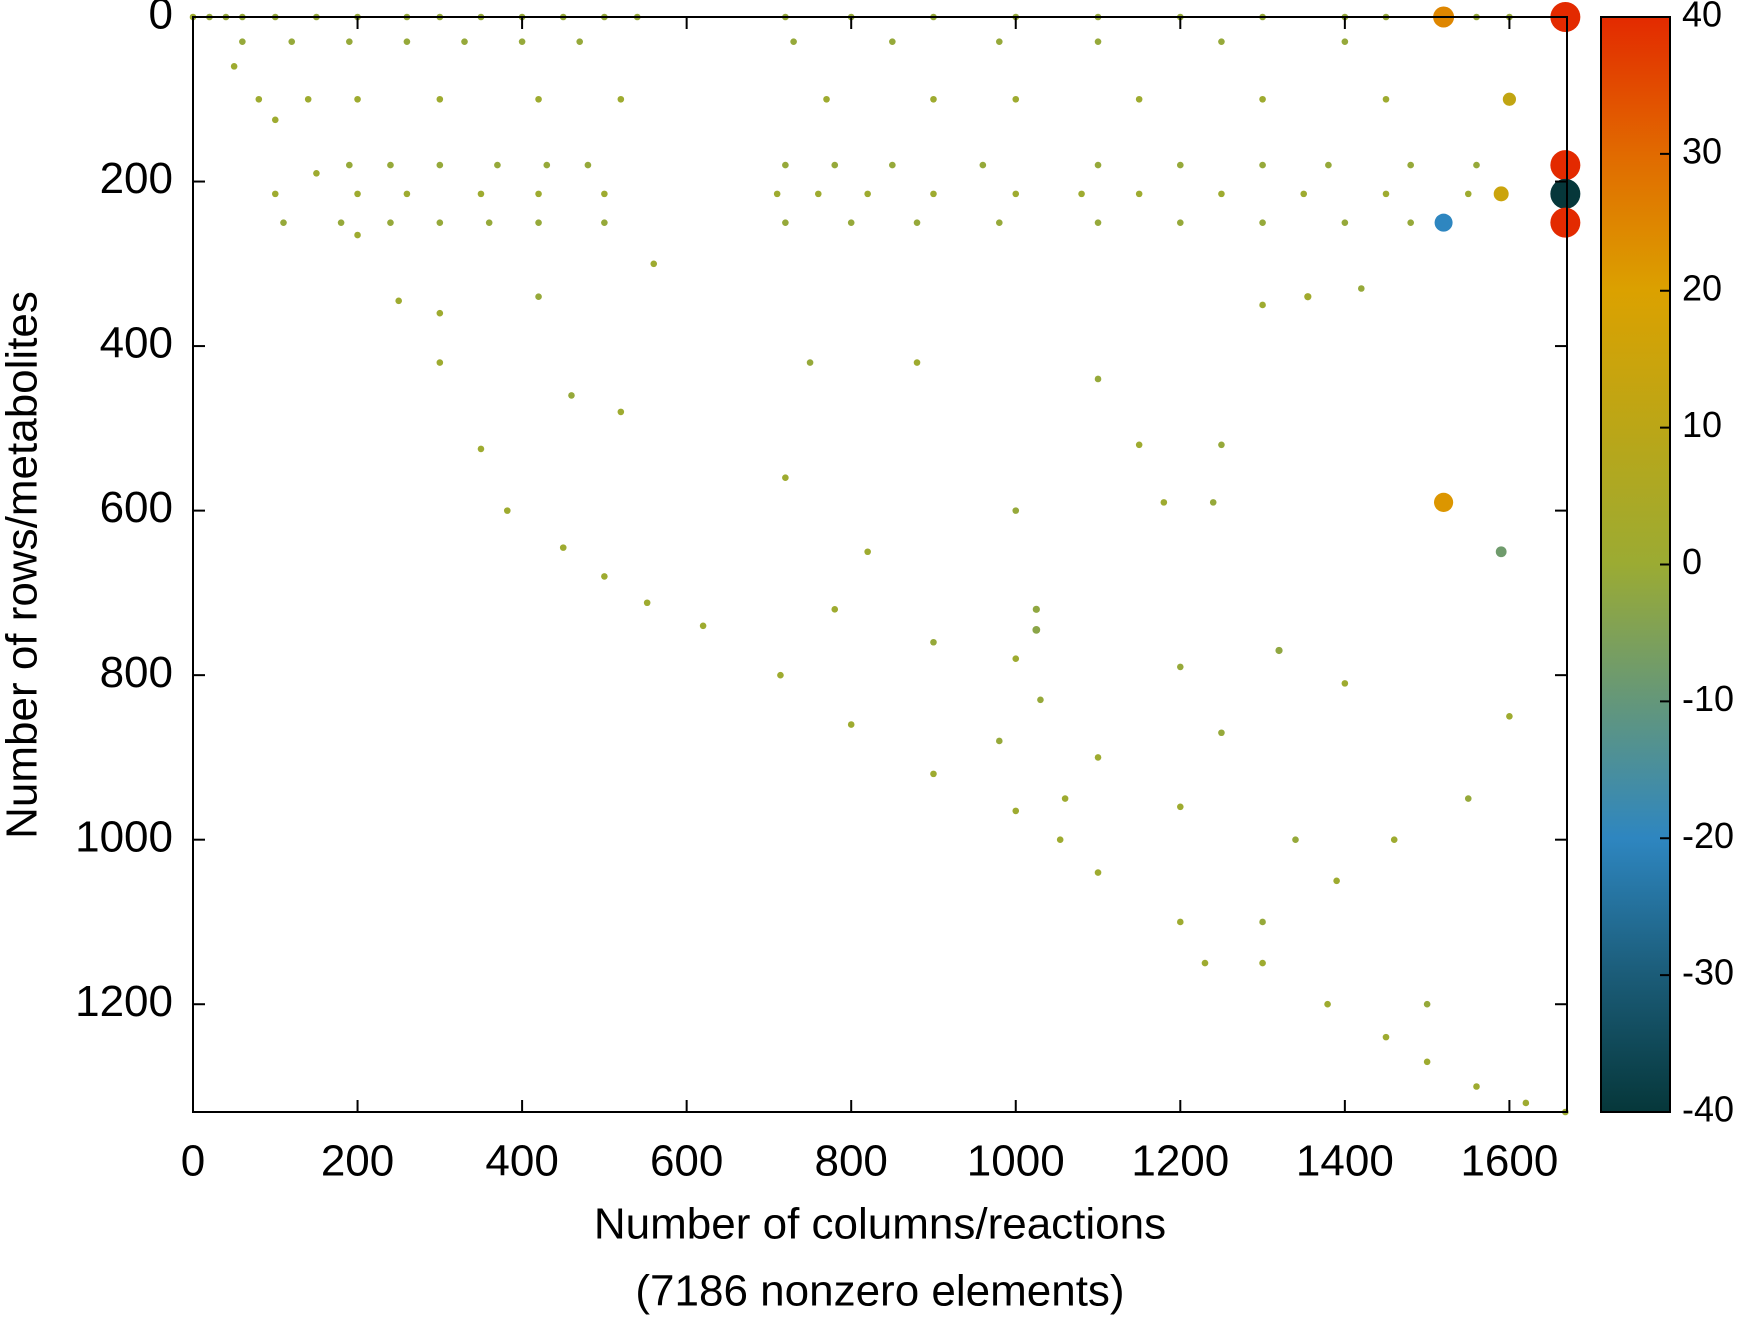 The height and width of the screenshot is (1324, 1747). I want to click on y-tick-label: 600, so click(136, 507).